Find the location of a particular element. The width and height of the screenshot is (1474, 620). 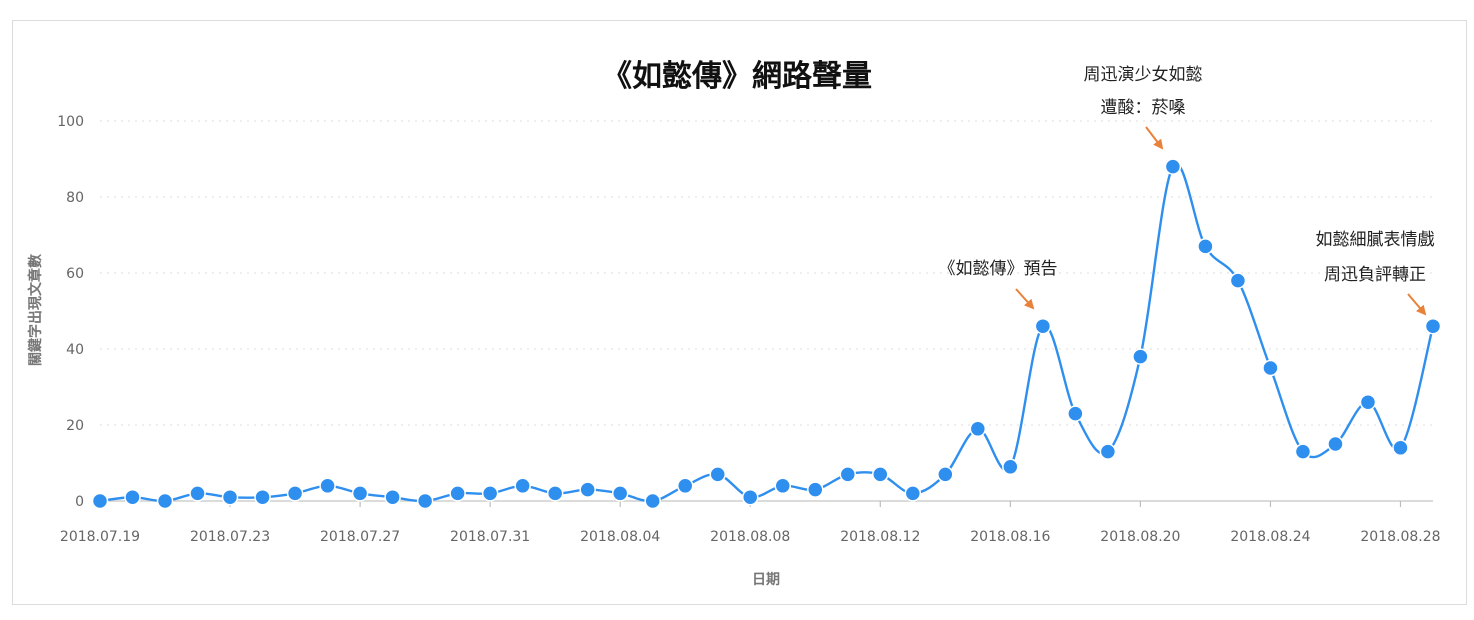

annotation-text: 周迅演少女如懿 is located at coordinates (1143, 75).